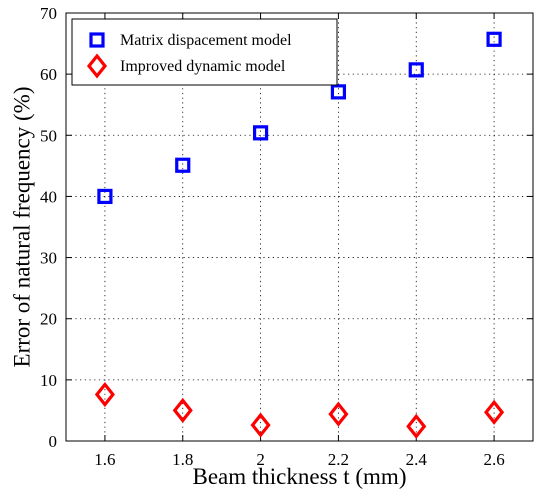  Describe the element at coordinates (48, 319) in the screenshot. I see `y-tick-label: 20` at that location.